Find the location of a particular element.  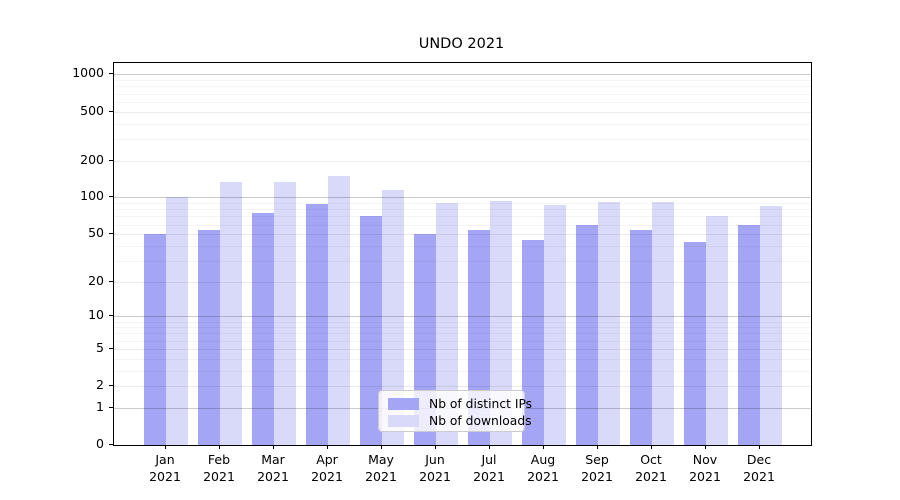

bar-may-downloads is located at coordinates (393, 317).